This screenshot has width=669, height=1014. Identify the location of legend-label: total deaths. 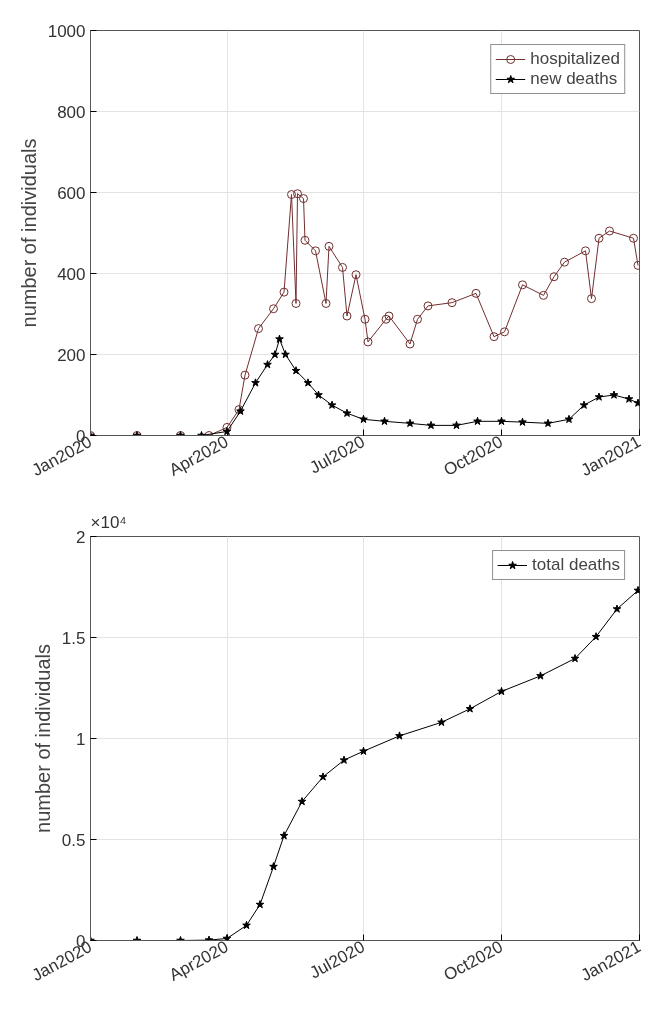
(576, 565).